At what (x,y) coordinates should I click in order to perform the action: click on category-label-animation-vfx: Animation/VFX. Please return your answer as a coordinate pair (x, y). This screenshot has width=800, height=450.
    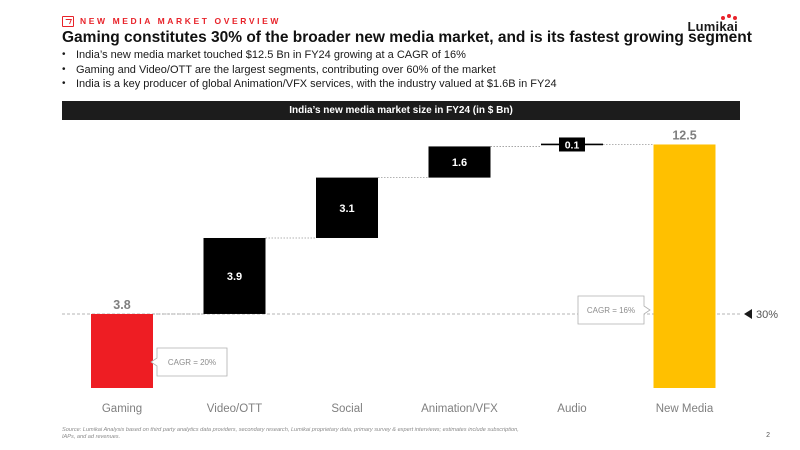
    Looking at the image, I should click on (459, 409).